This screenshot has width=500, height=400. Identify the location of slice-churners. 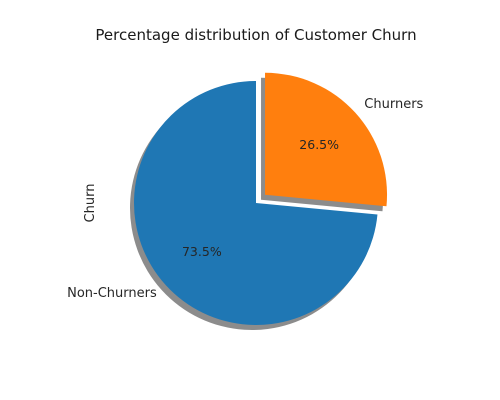
(326, 139).